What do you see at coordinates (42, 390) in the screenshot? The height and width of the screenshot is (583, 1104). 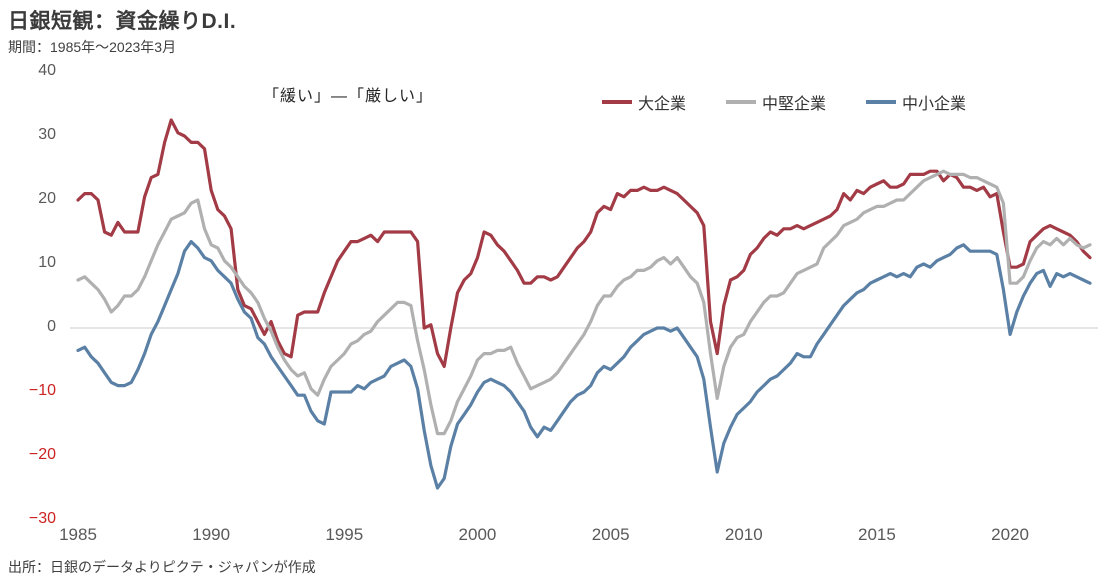 I see `y-tick-label: −10` at bounding box center [42, 390].